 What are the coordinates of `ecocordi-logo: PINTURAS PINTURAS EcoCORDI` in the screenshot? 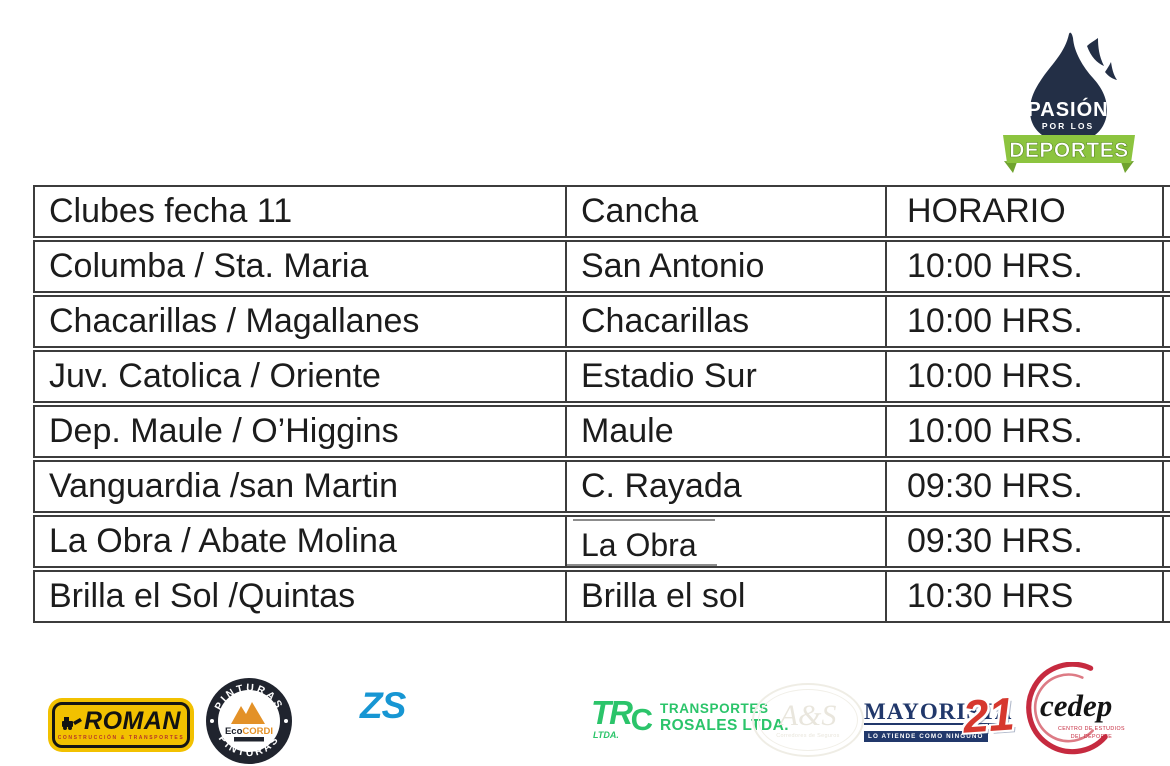 It's located at (249, 721).